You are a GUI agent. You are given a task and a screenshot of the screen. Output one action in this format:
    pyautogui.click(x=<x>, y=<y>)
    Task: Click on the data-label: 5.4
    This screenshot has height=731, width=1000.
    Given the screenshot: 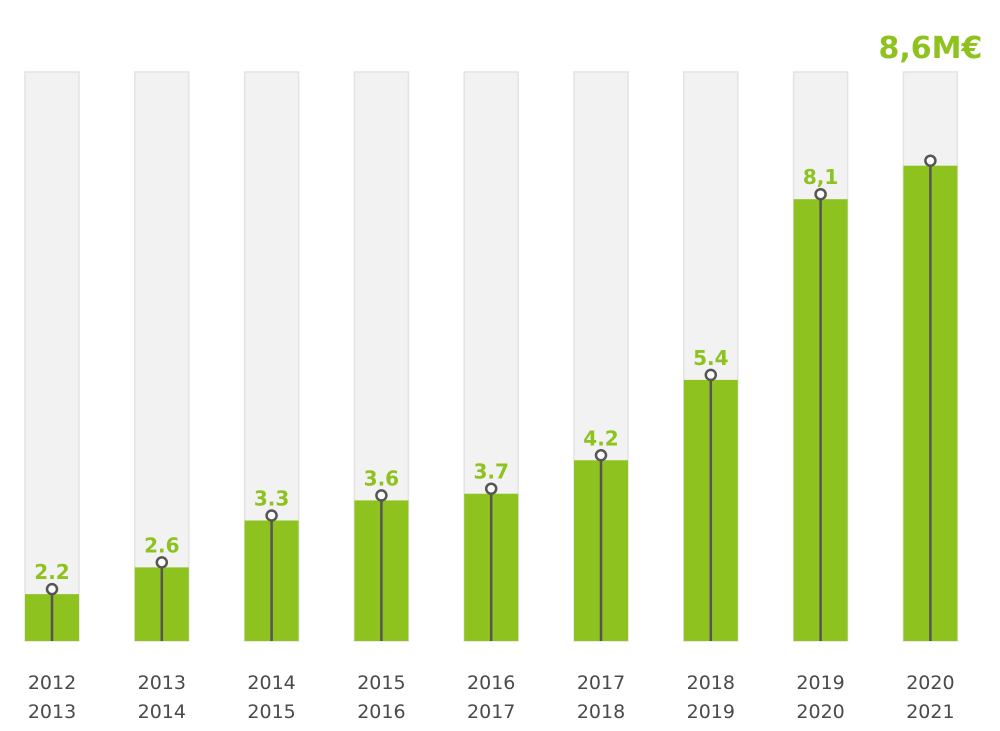 What is the action you would take?
    pyautogui.click(x=710, y=358)
    